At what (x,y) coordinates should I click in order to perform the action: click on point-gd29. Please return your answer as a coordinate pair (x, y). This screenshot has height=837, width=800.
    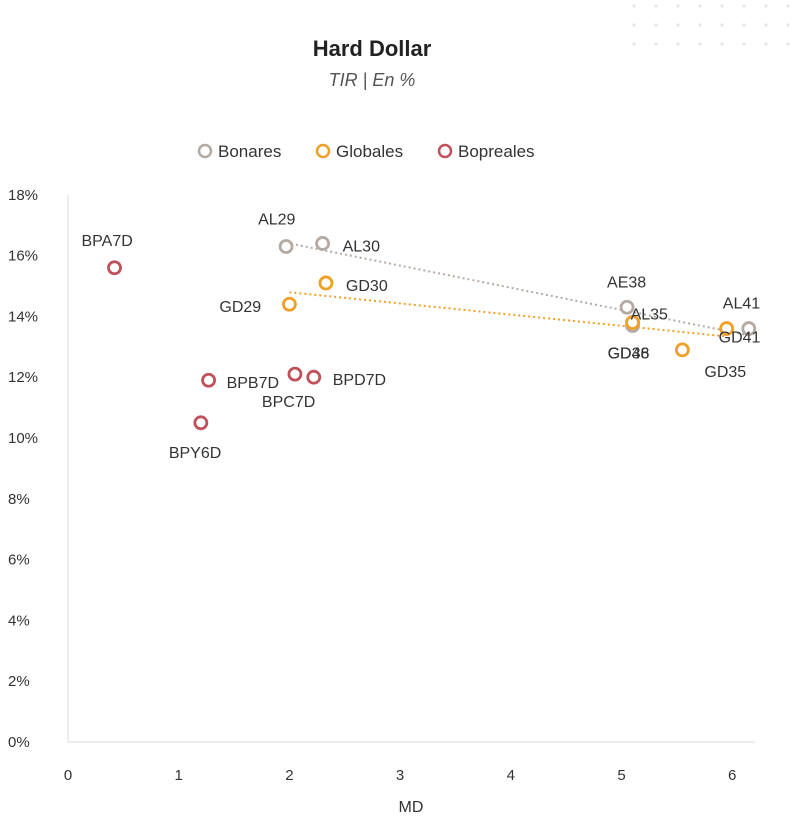
    Looking at the image, I should click on (289, 304).